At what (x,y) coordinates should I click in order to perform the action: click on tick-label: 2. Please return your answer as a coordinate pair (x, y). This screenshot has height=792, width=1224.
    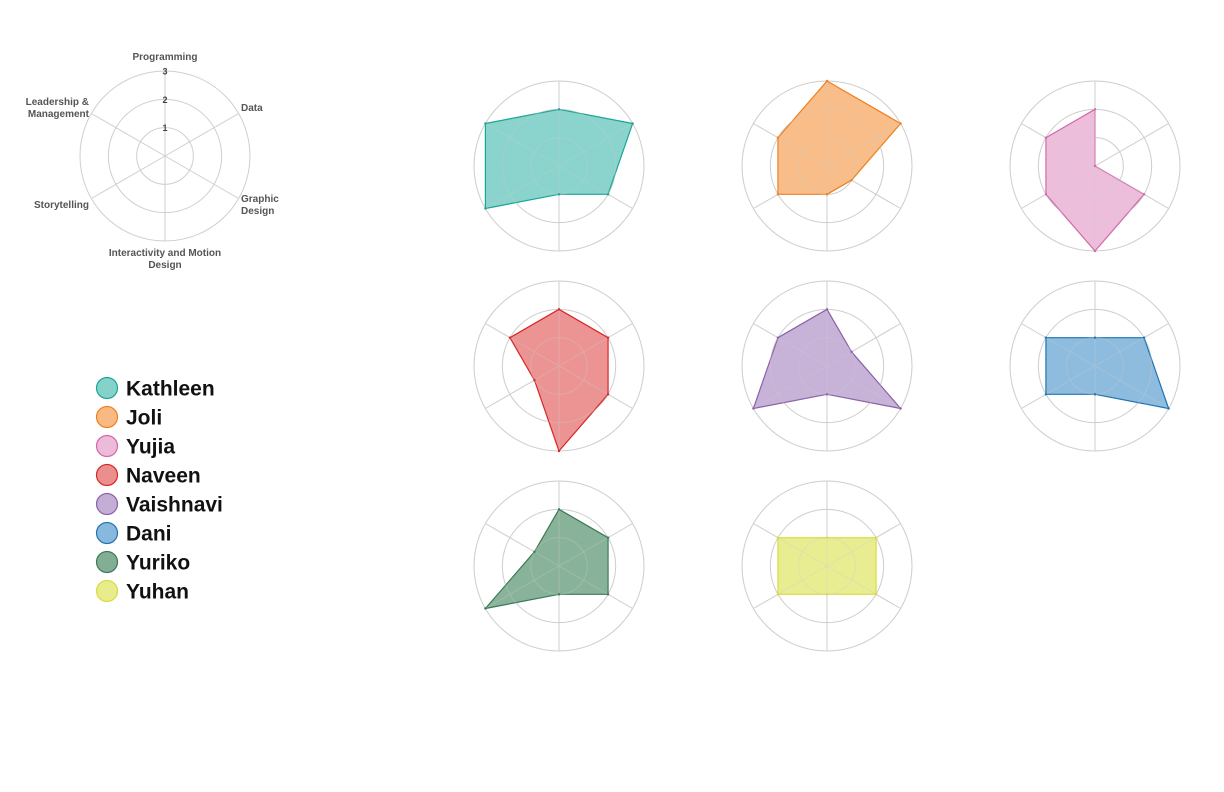
    Looking at the image, I should click on (164, 100).